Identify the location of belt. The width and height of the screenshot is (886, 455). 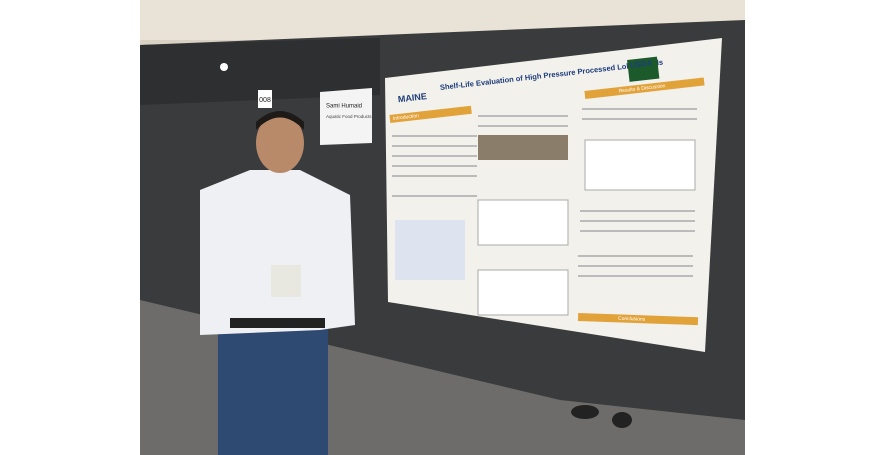
(277, 323).